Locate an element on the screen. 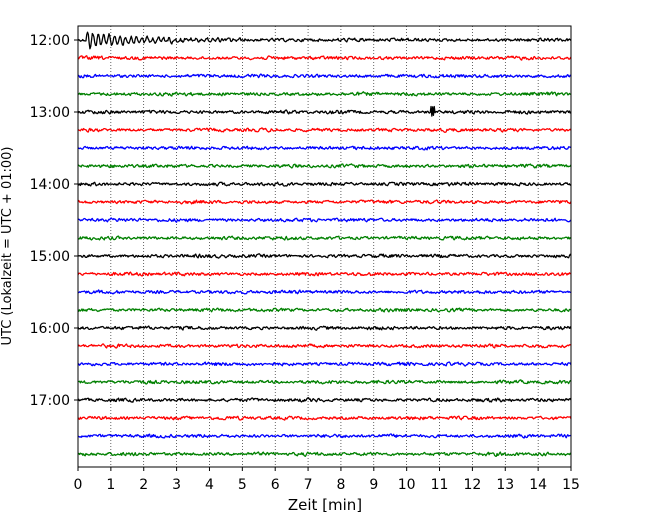 The height and width of the screenshot is (520, 650). x-tick-label: 2 is located at coordinates (143, 485).